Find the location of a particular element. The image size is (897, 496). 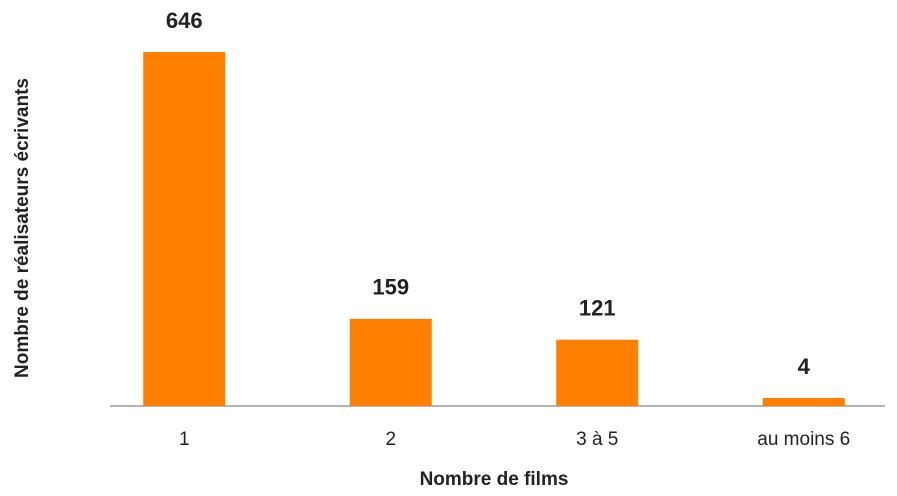

data-label: 4 is located at coordinates (804, 366).